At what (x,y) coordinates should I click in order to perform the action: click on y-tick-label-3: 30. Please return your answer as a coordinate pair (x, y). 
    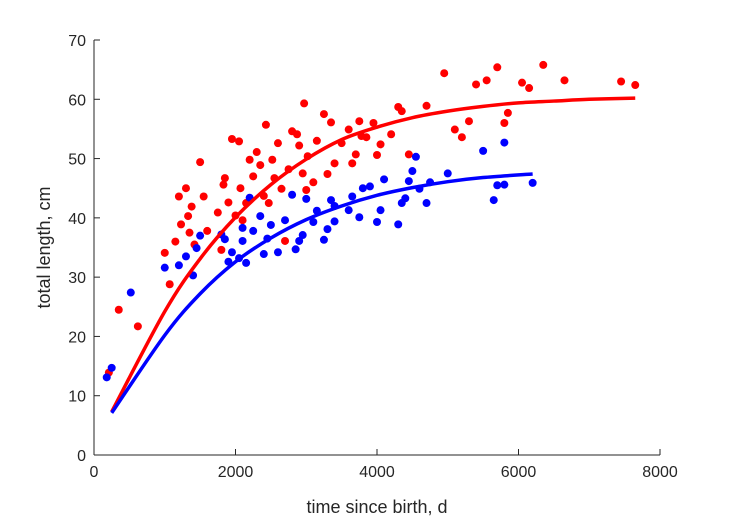
    Looking at the image, I should click on (77, 278).